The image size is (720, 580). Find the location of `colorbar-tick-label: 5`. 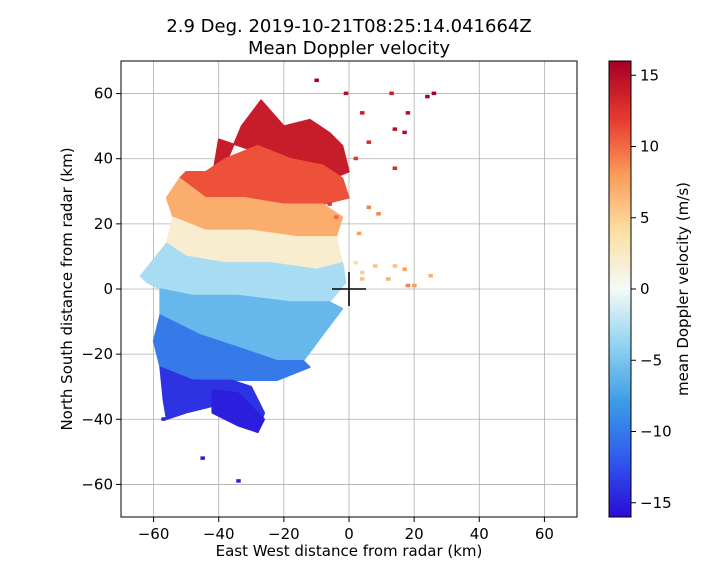

colorbar-tick-label: 5 is located at coordinates (645, 218).